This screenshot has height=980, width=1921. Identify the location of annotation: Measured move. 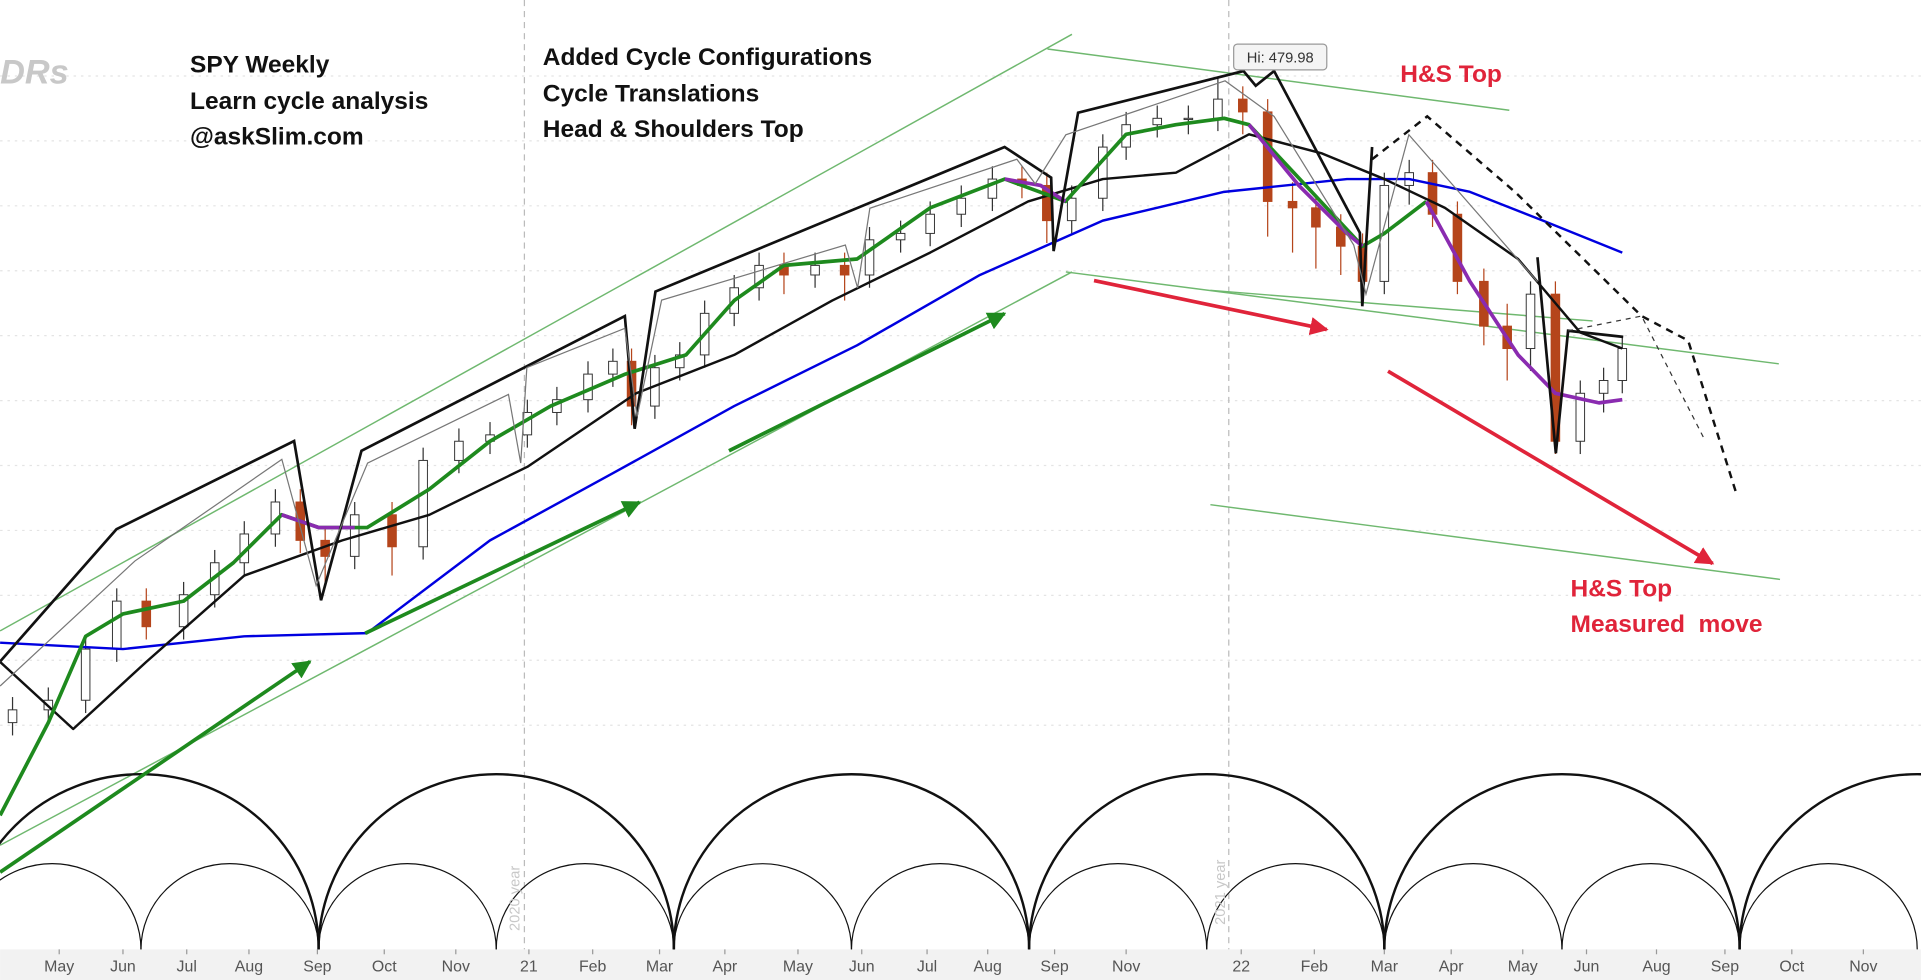
(1667, 624).